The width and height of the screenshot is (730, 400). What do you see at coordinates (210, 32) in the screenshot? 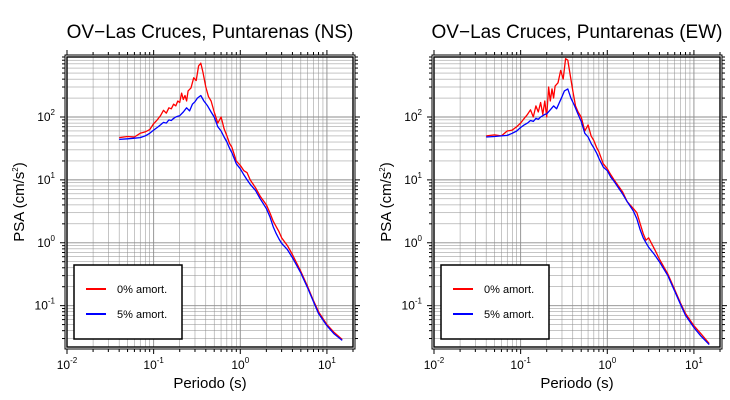
I see `chart-title: OV−Las Cruces, Puntarenas (NS)` at bounding box center [210, 32].